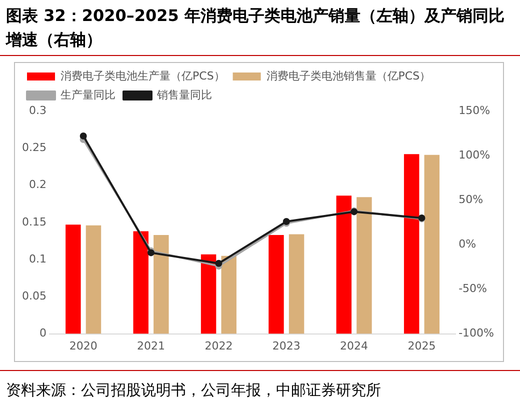  I want to click on x-tick-label: 2025, so click(422, 345).